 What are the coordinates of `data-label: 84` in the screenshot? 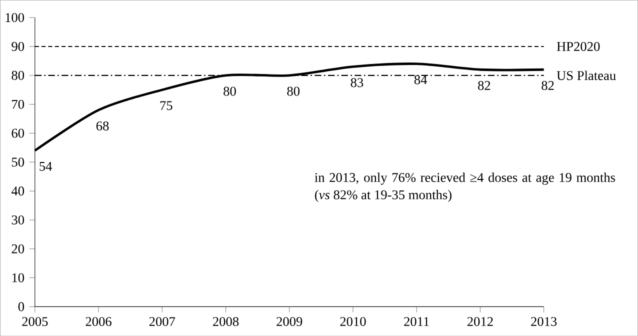 It's located at (421, 79).